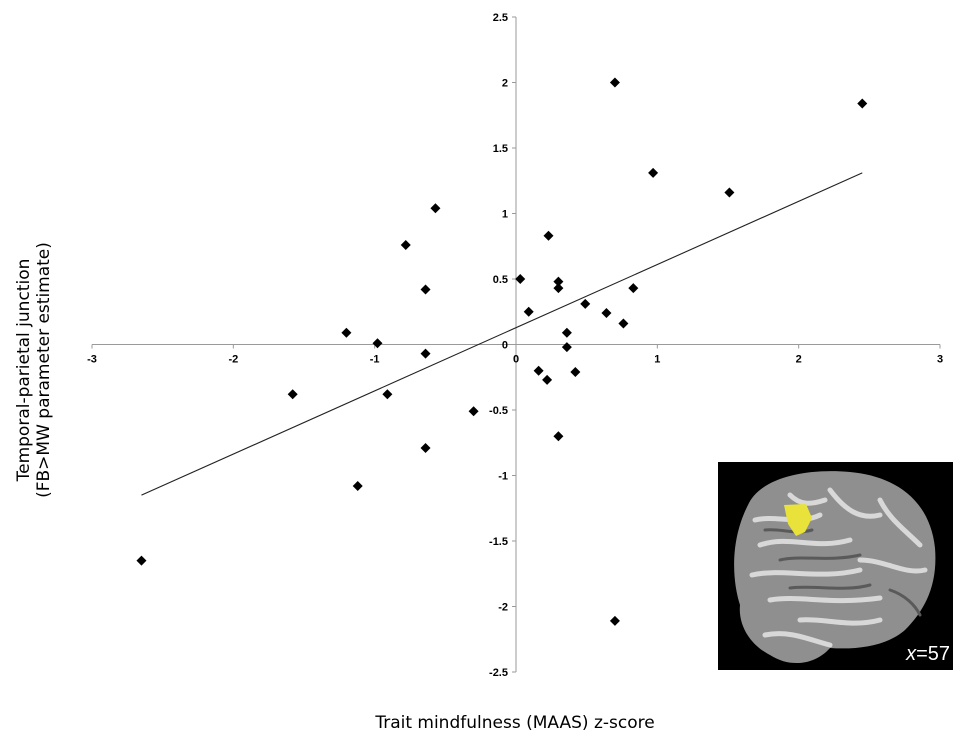  Describe the element at coordinates (233, 360) in the screenshot. I see `x-tick-label: -2` at that location.